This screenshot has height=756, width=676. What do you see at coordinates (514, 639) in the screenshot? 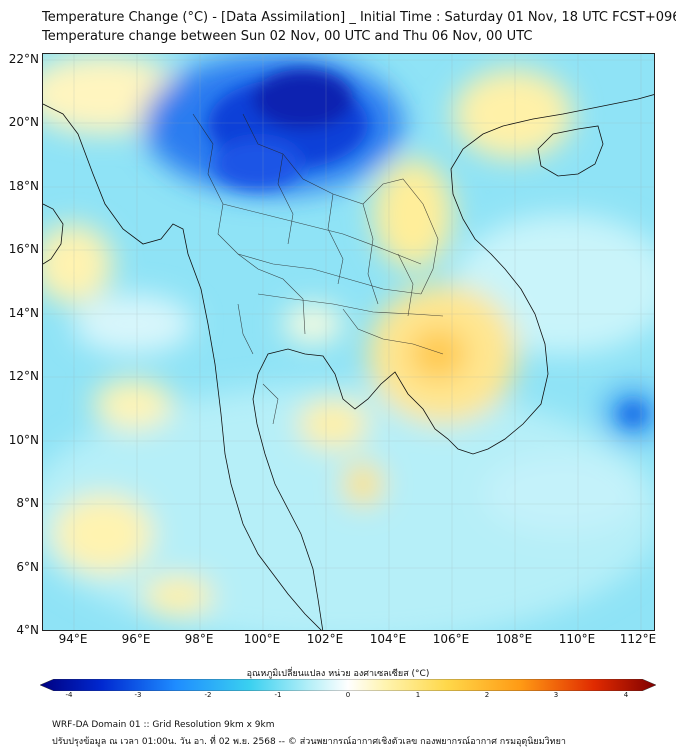
I see `lon-label-108e: 108°E` at bounding box center [514, 639].